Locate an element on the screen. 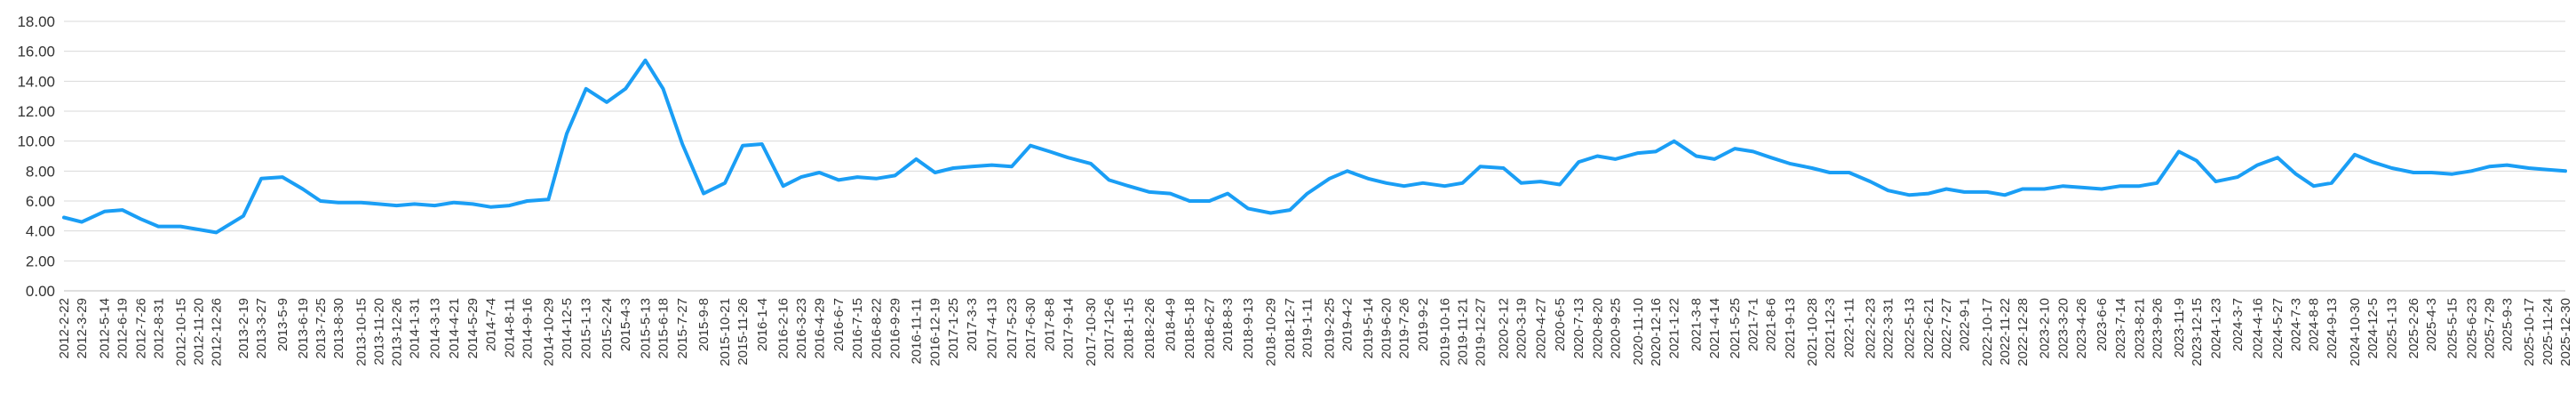 Image resolution: width=2576 pixels, height=402 pixels. x-tick-label: 2016-11-11 is located at coordinates (916, 331).